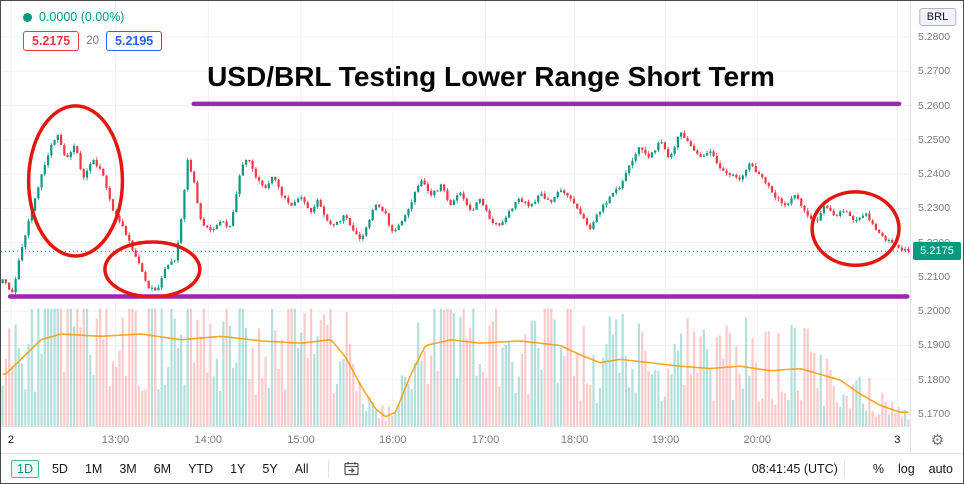  Describe the element at coordinates (59, 468) in the screenshot. I see `range-button-5d: 5D` at that location.